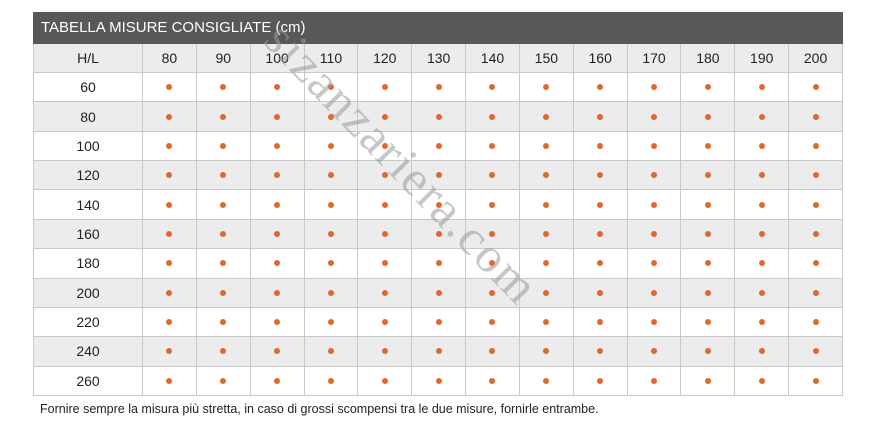 The height and width of the screenshot is (437, 873). Describe the element at coordinates (88, 176) in the screenshot. I see `row-header: 120` at that location.